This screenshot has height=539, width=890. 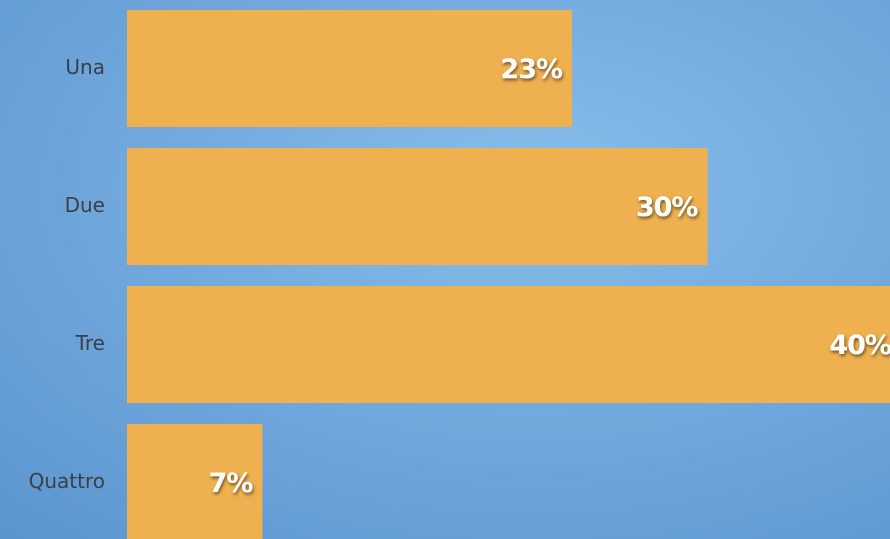 I want to click on category-label: Quattro, so click(x=67, y=481).